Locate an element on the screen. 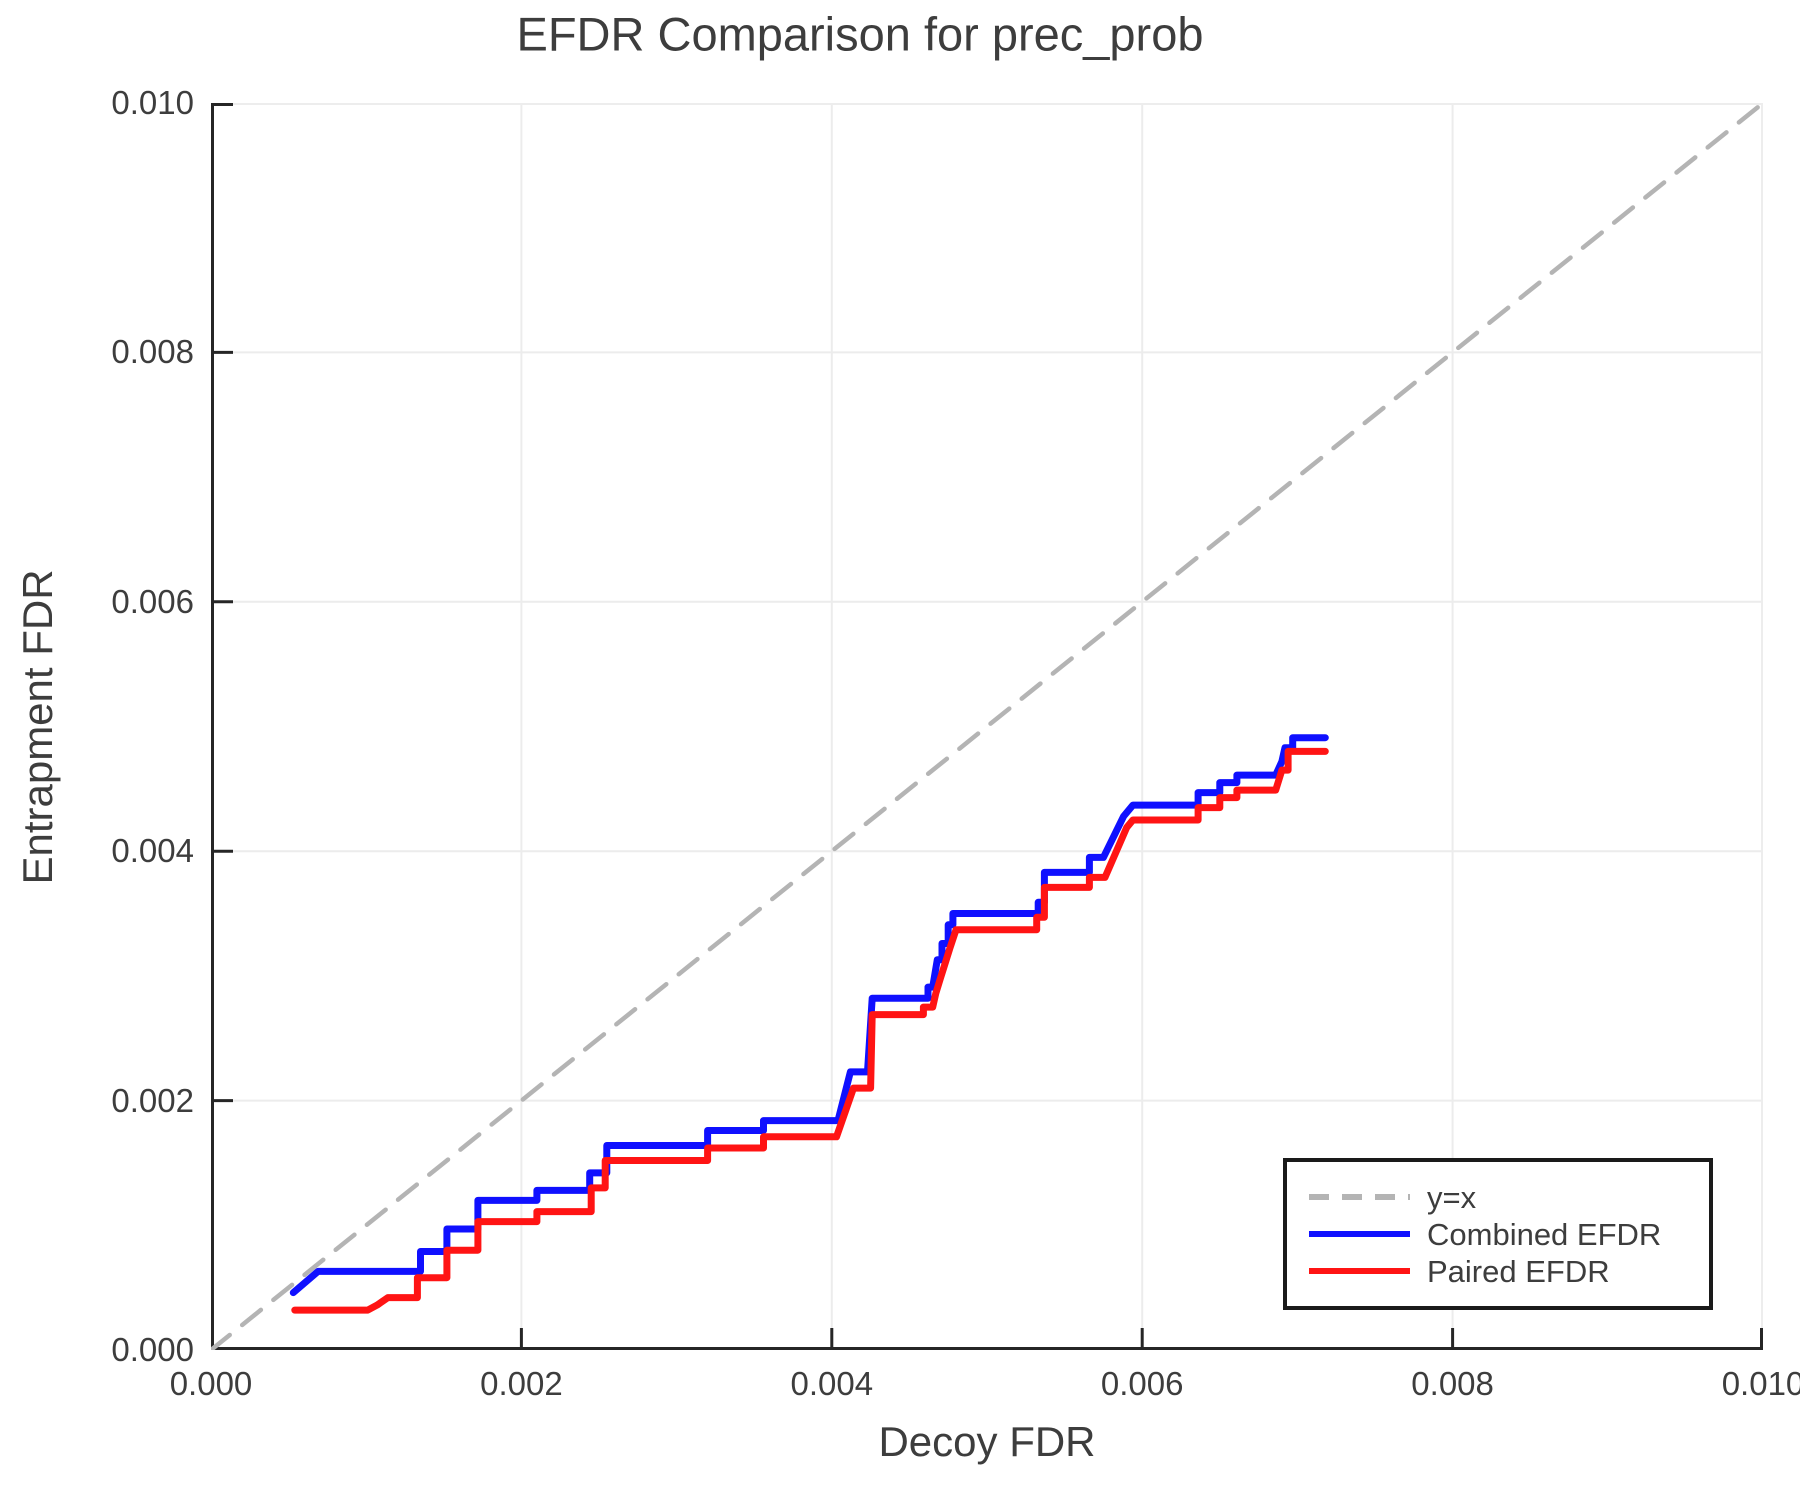 Image resolution: width=1800 pixels, height=1500 pixels. x-tick-label: 0.010 is located at coordinates (1760, 1383).